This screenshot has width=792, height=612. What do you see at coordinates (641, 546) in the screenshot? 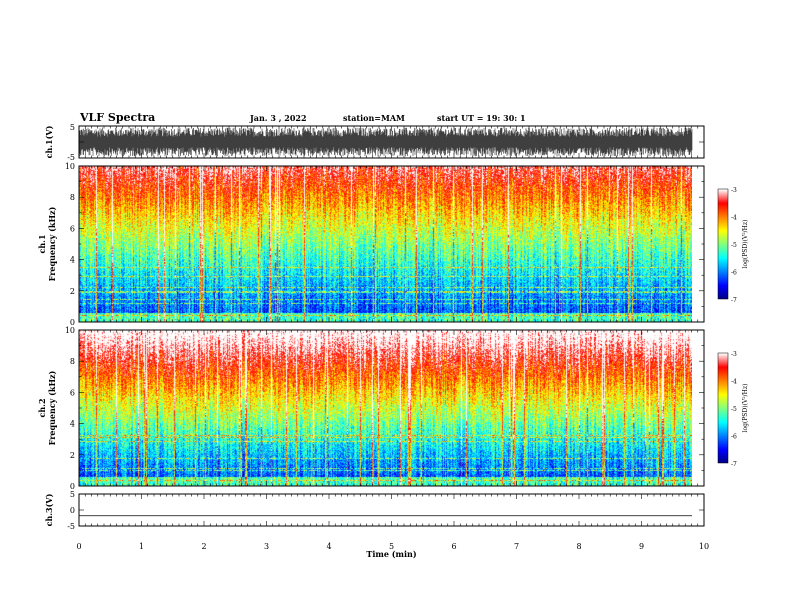
I see `x-tick-label: 9` at bounding box center [641, 546].